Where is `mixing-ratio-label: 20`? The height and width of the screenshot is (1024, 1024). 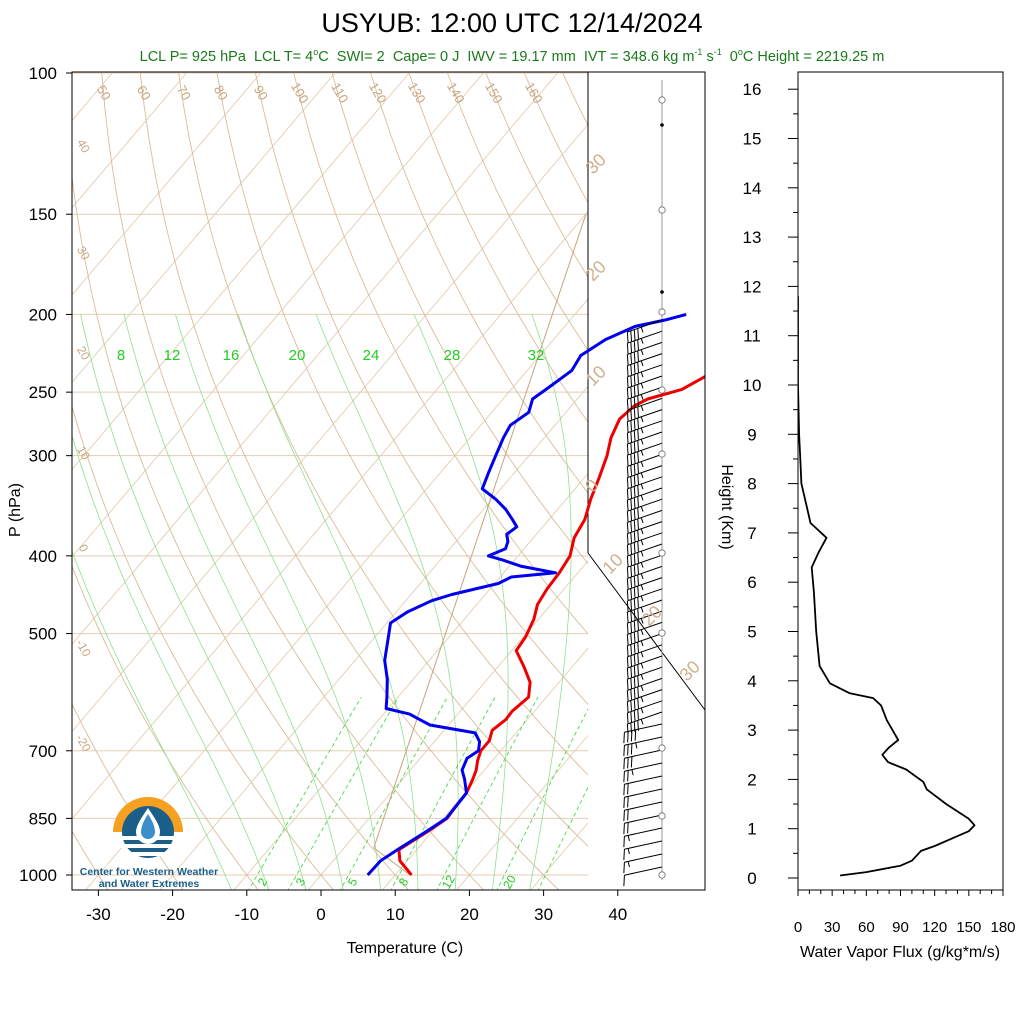
mixing-ratio-label: 20 is located at coordinates (297, 355).